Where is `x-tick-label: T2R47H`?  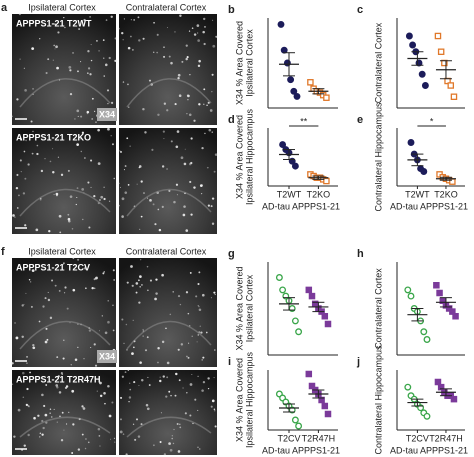 x-tick-label: T2R47H is located at coordinates (446, 438).